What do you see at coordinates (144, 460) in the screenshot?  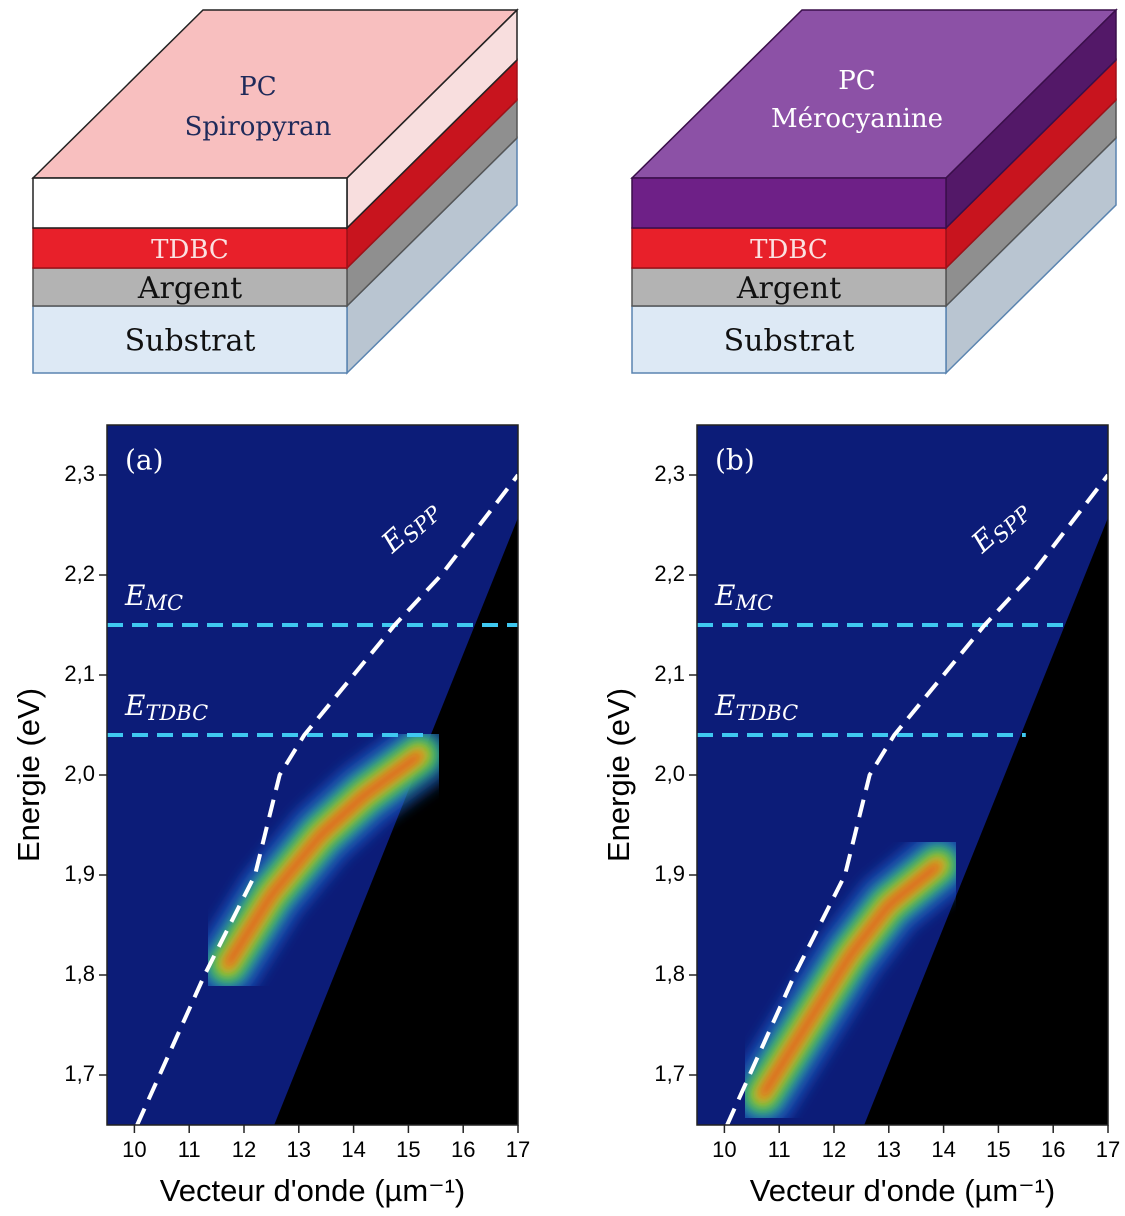 I see `panel-label: (a)` at bounding box center [144, 460].